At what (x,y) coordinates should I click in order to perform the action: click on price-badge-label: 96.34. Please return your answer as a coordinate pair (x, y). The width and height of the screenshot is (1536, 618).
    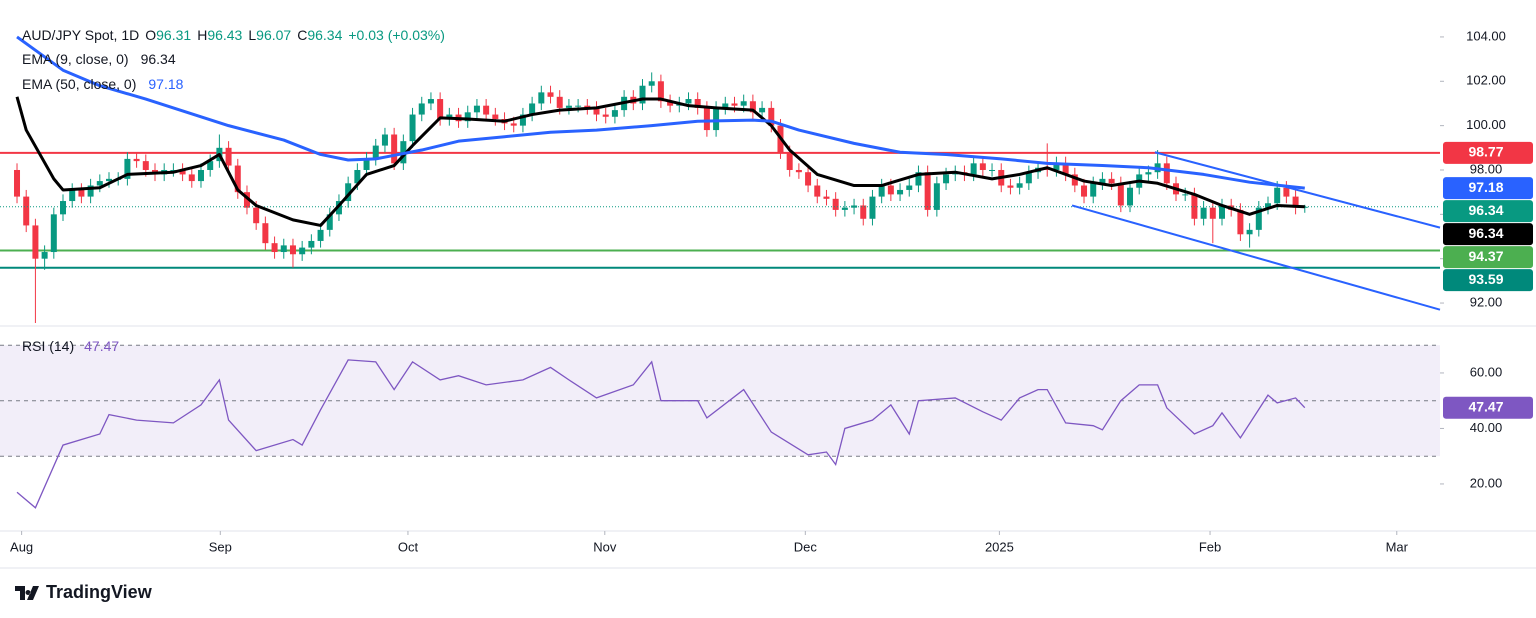
    Looking at the image, I should click on (1485, 233).